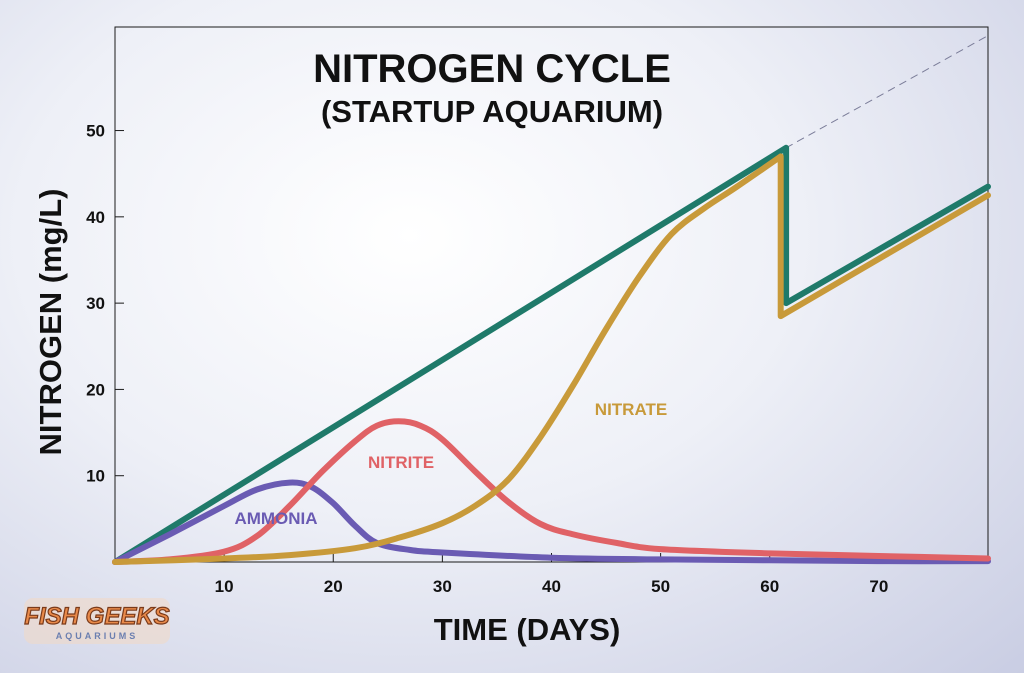 This screenshot has height=673, width=1024. Describe the element at coordinates (492, 111) in the screenshot. I see `chart-subtitle: (STARTUP AQUARIUM)` at that location.